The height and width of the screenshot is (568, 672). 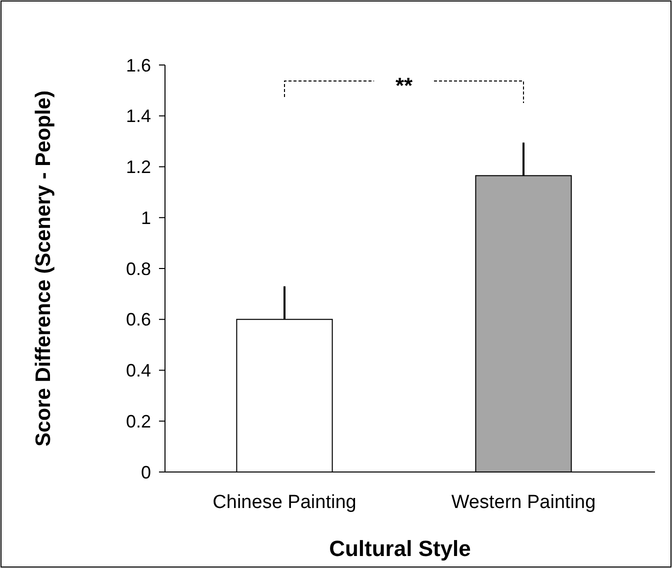 What do you see at coordinates (138, 268) in the screenshot?
I see `y-tick-label: 0.8` at bounding box center [138, 268].